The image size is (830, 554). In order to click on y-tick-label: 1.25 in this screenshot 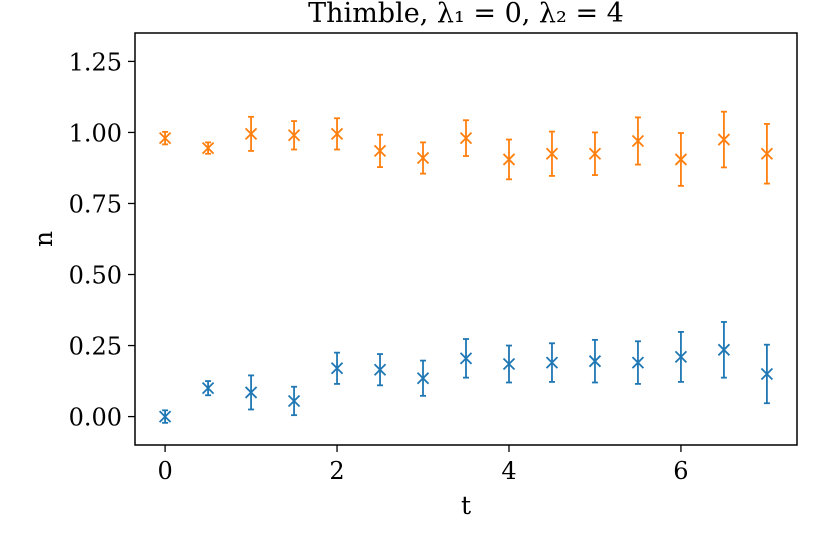, I will do `click(95, 62)`.